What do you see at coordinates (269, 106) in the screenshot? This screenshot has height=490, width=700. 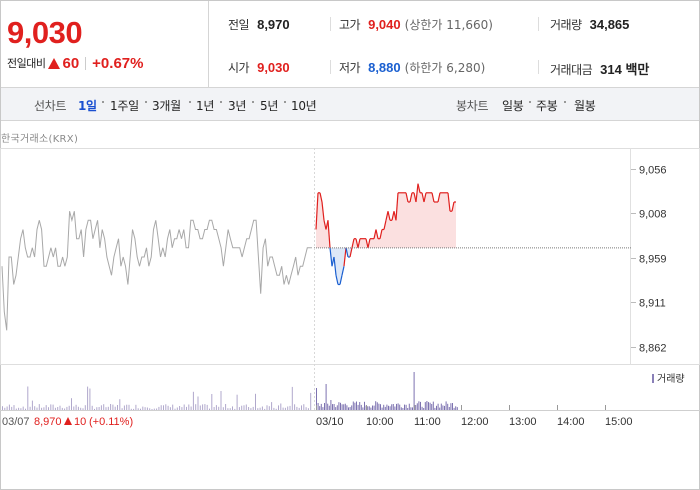 I see `period-5y: 5년` at bounding box center [269, 106].